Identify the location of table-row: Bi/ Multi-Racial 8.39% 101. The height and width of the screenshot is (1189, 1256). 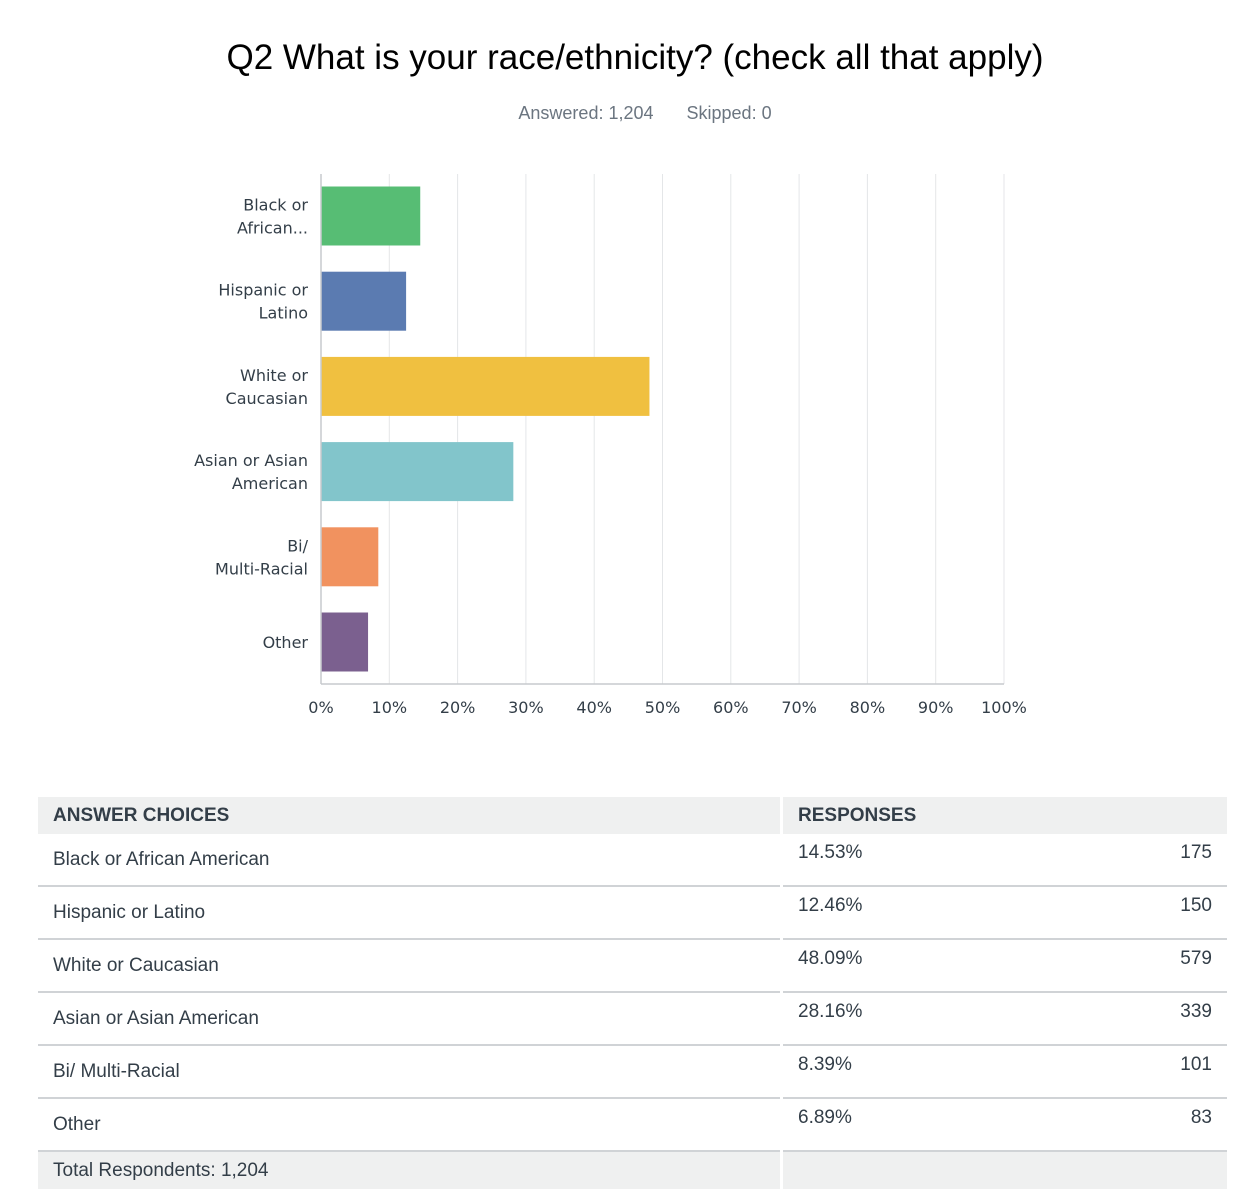
(632, 1072).